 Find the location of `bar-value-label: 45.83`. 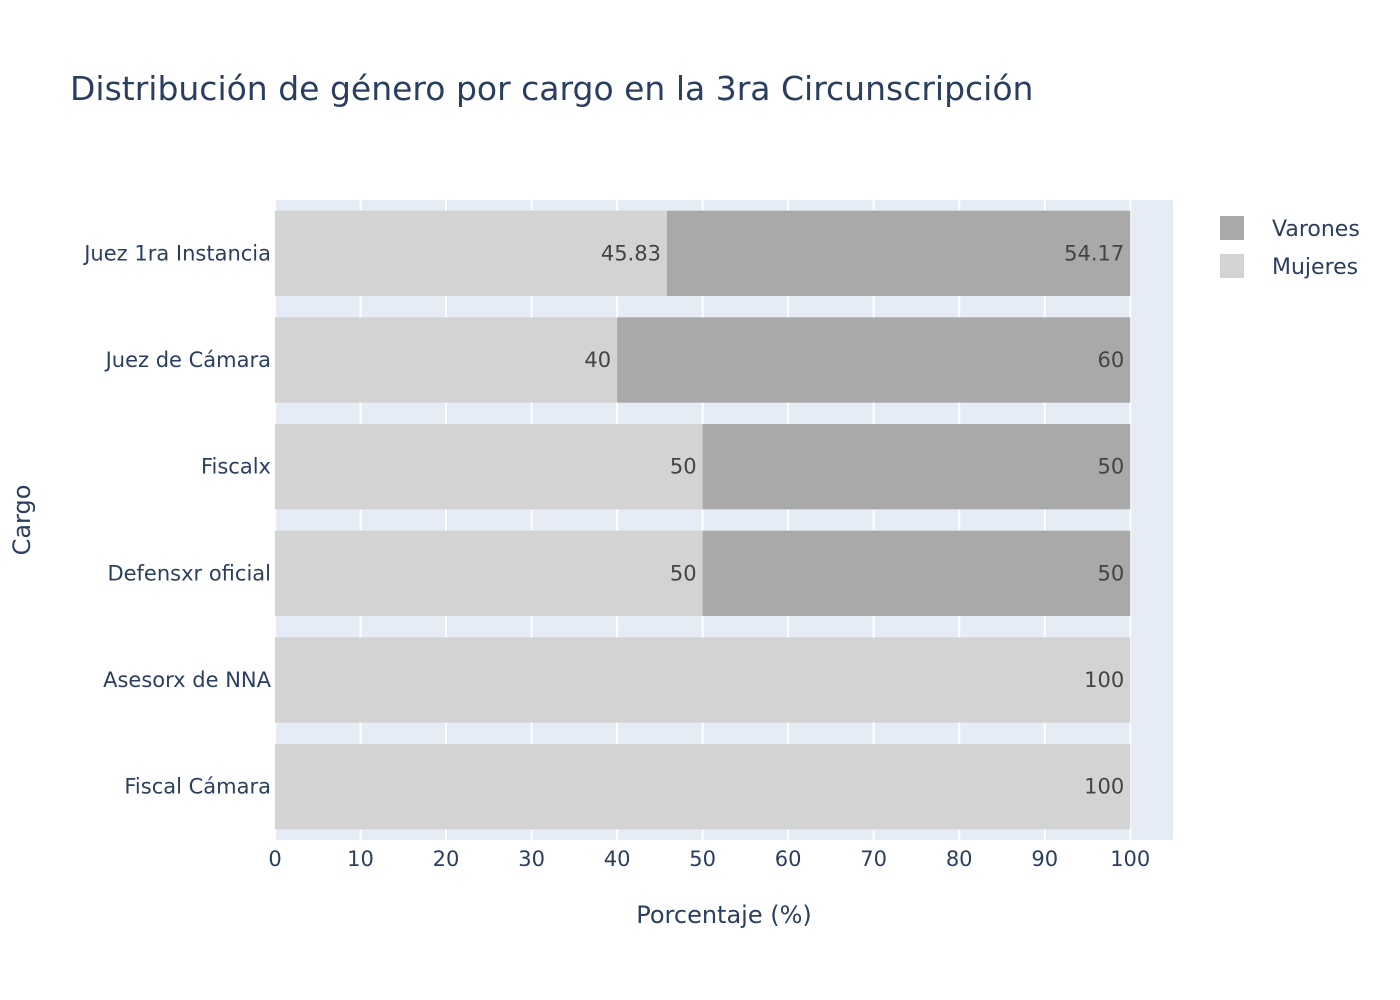

bar-value-label: 45.83 is located at coordinates (631, 253).